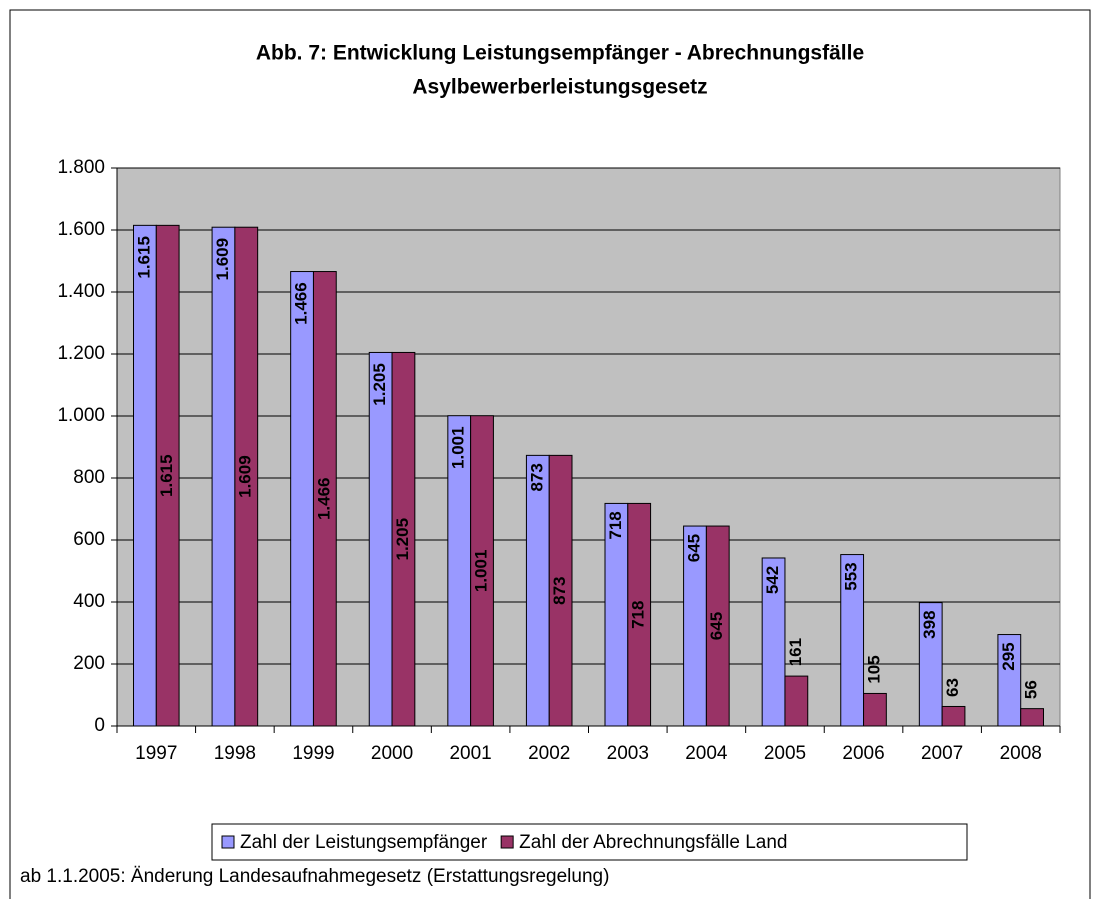 This screenshot has width=1100, height=899. What do you see at coordinates (952, 687) in the screenshot?
I see `value-label: 63` at bounding box center [952, 687].